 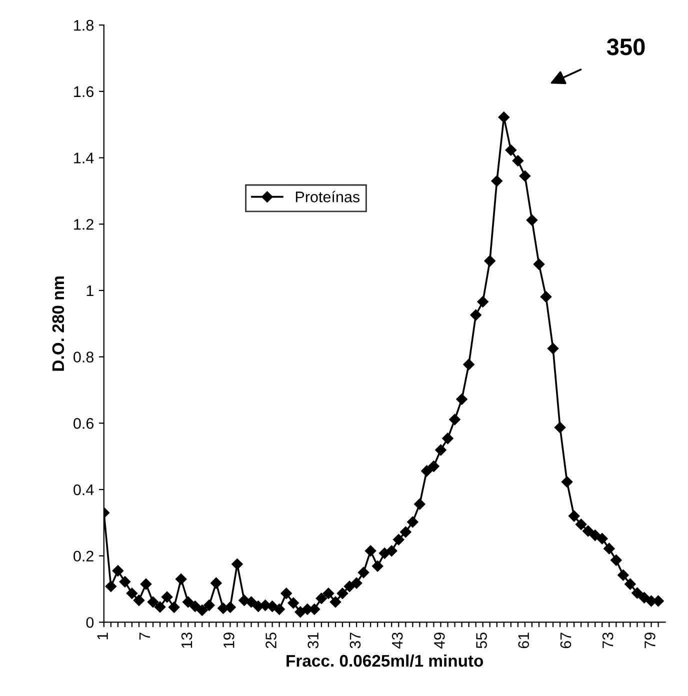 What do you see at coordinates (84, 423) in the screenshot?
I see `y-tick-label: 0.6` at bounding box center [84, 423].